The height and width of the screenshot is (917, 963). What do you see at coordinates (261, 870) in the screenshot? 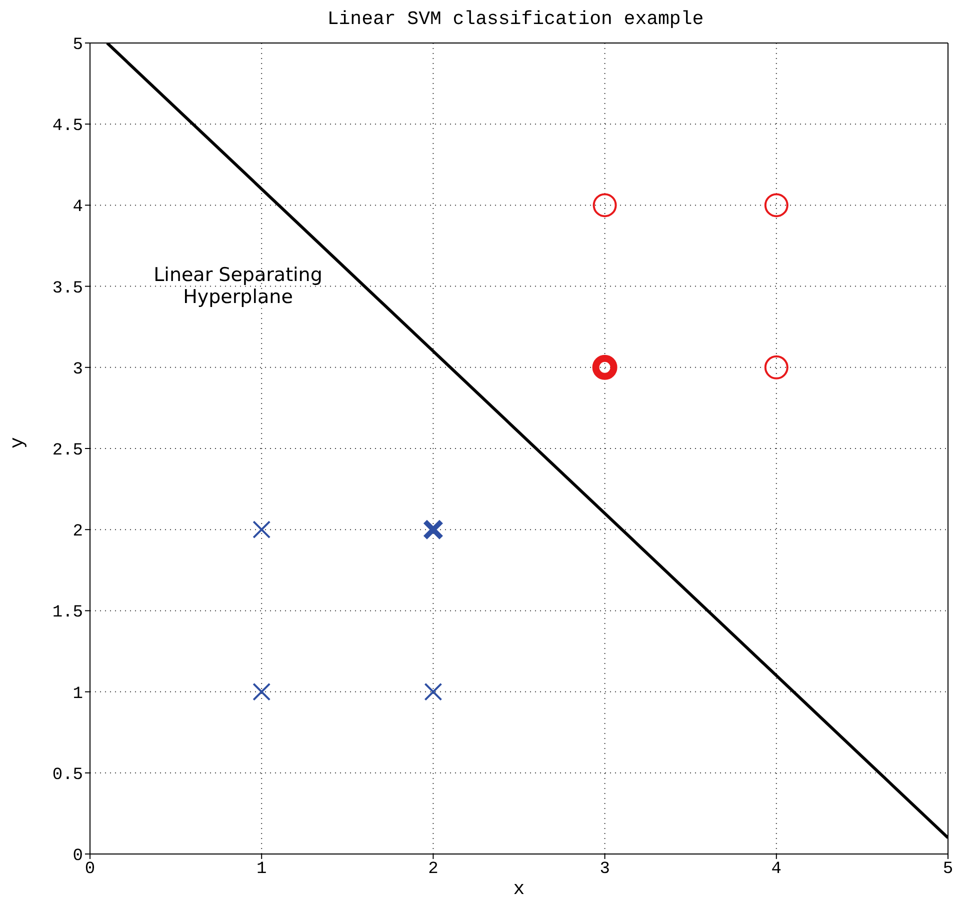
I see `x-tick-label: 1` at bounding box center [261, 870].